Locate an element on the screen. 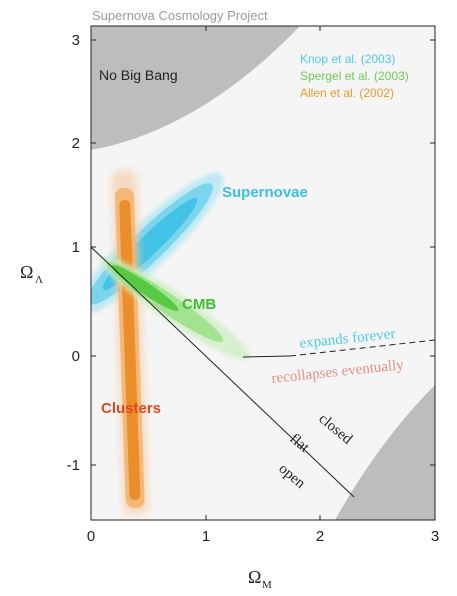  y-tick-label: 0 is located at coordinates (76, 356).